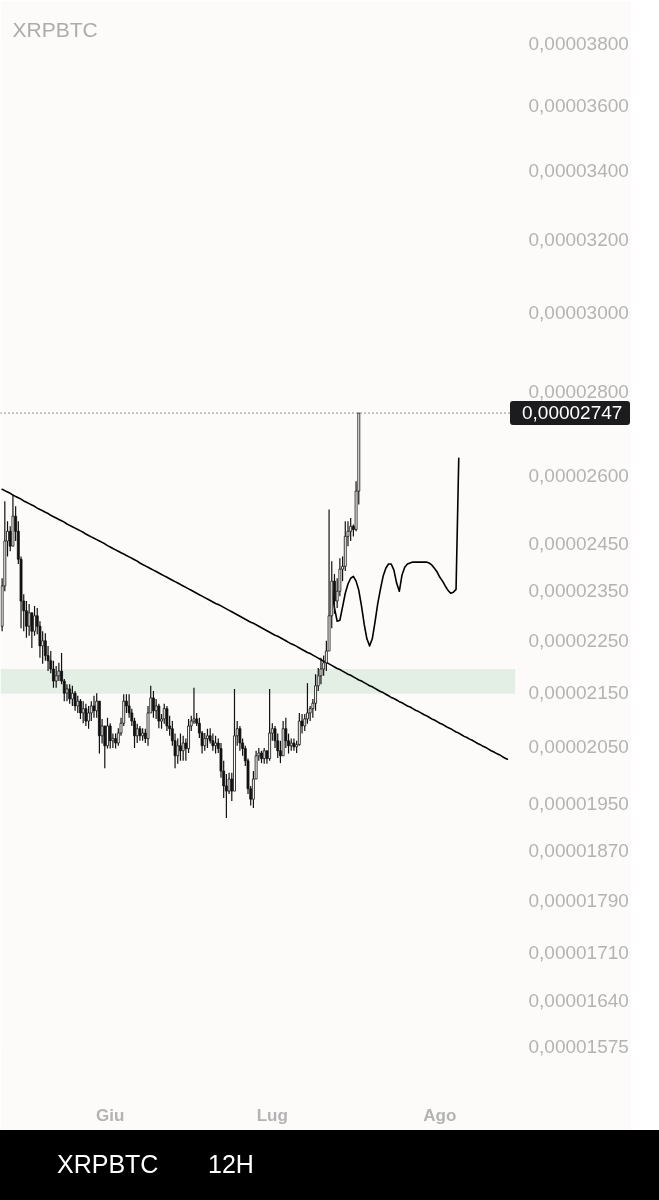 The image size is (659, 1200). Describe the element at coordinates (578, 476) in the screenshot. I see `y-tick-label: 0,00002600` at that location.